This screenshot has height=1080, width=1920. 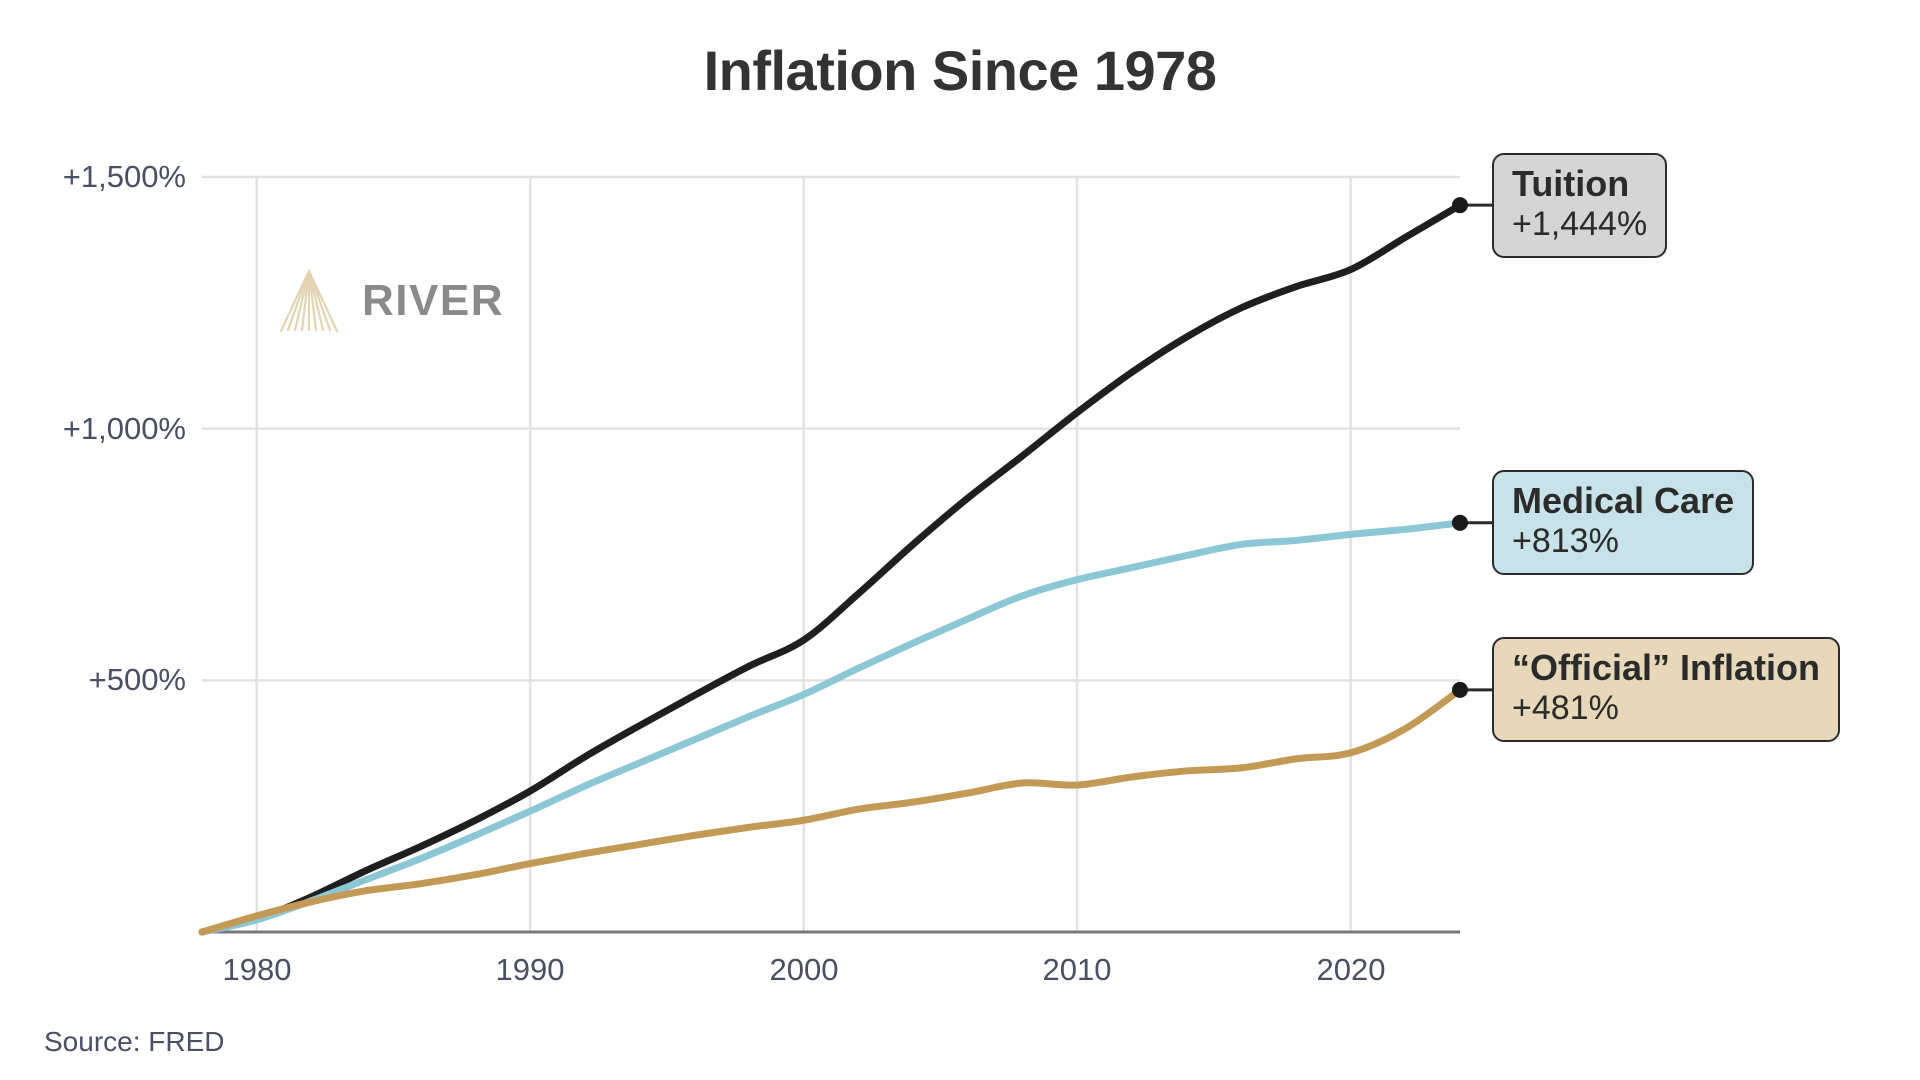 I want to click on series-label-medical-care: Medical Care +813%, so click(x=1623, y=523).